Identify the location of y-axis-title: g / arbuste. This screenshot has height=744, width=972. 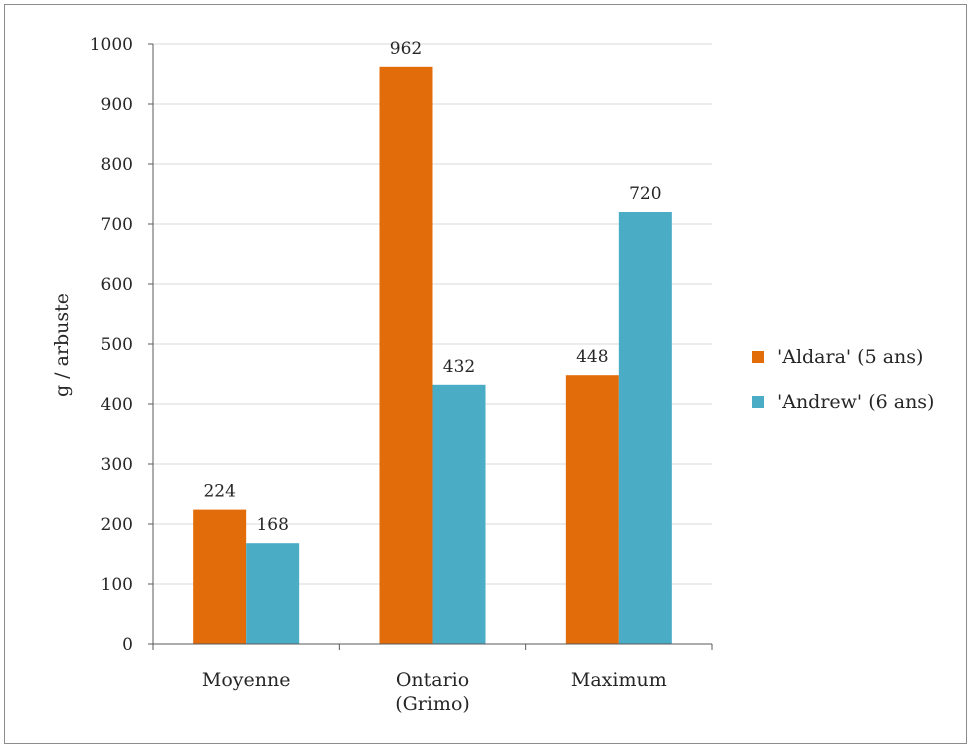
(62, 345).